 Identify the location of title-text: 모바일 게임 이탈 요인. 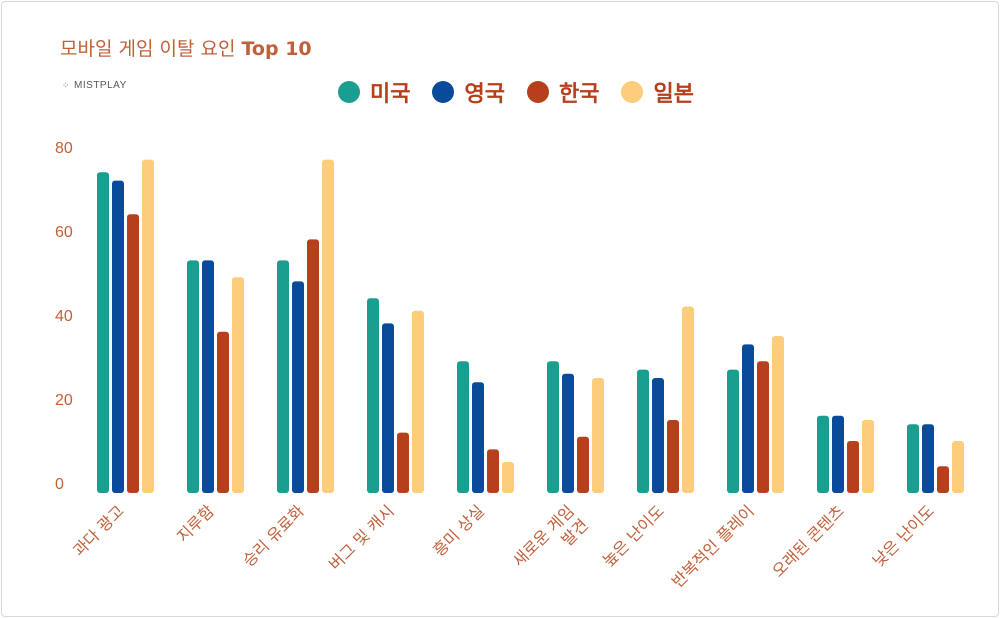
(148, 49).